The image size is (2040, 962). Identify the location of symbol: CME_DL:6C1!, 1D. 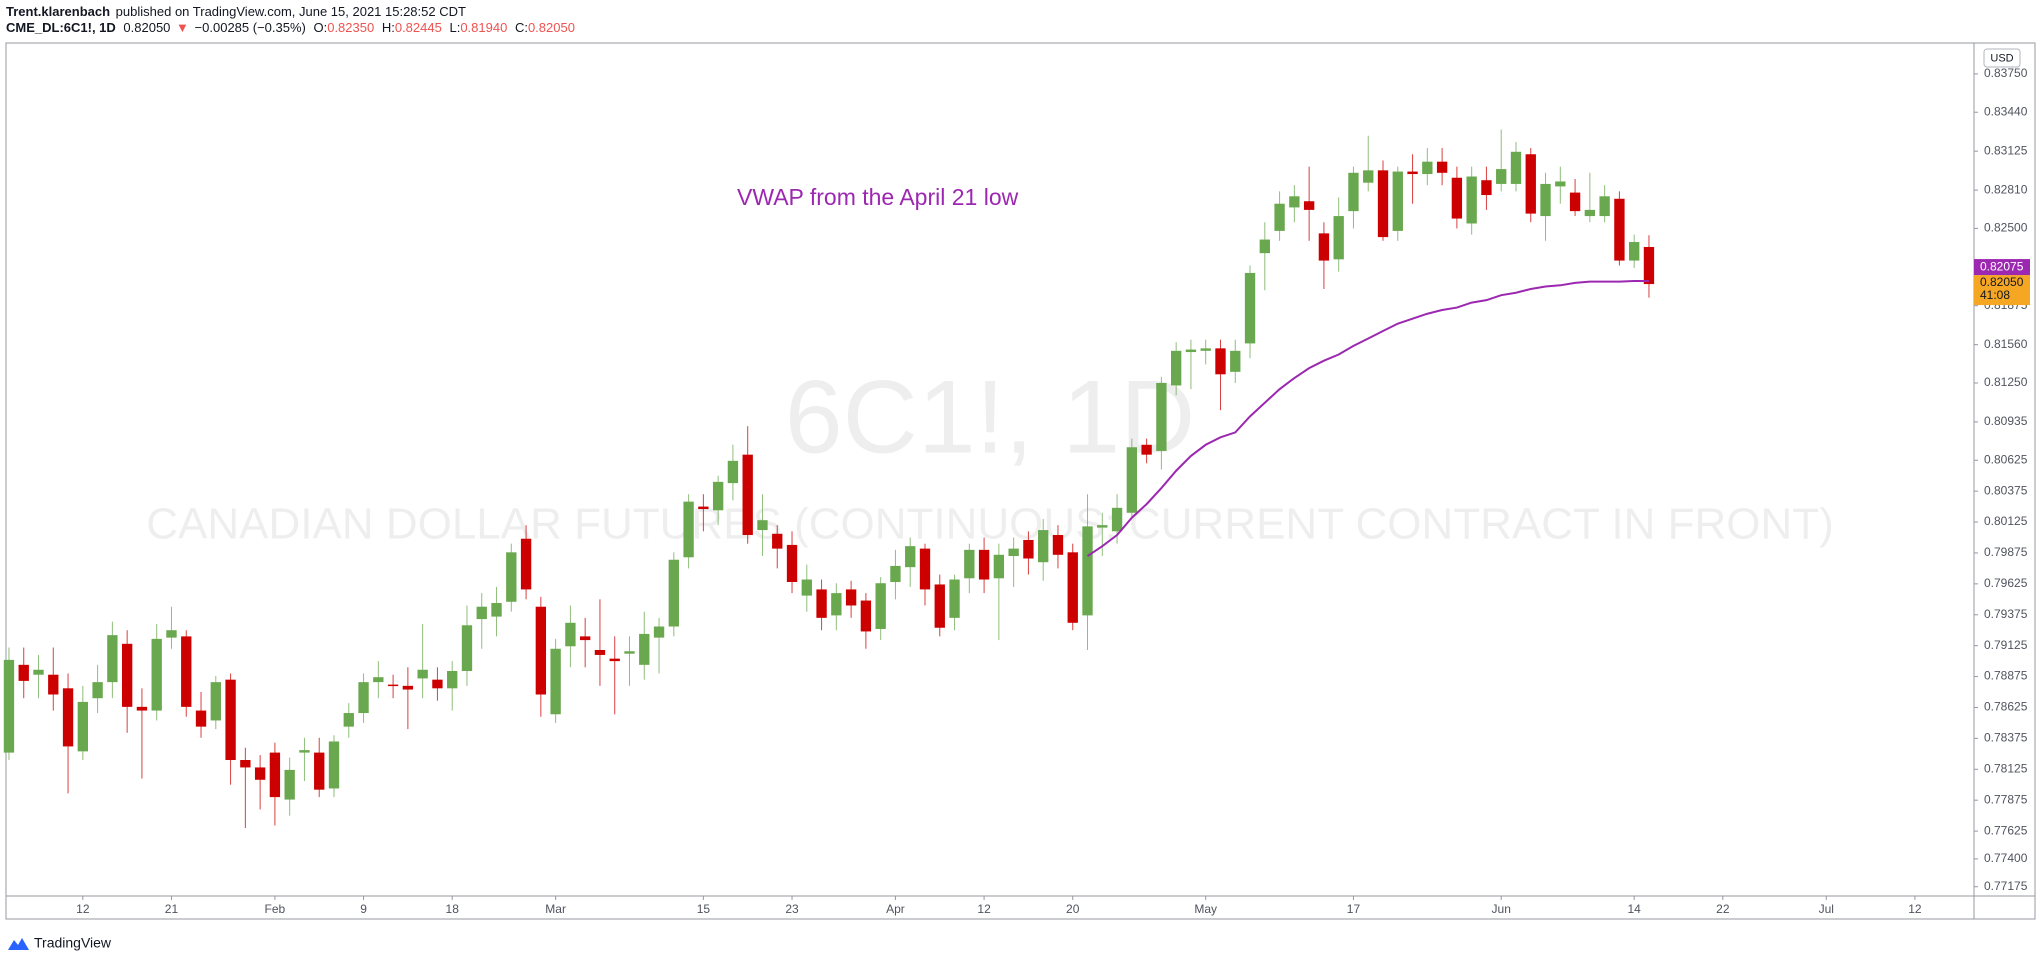
(61, 27).